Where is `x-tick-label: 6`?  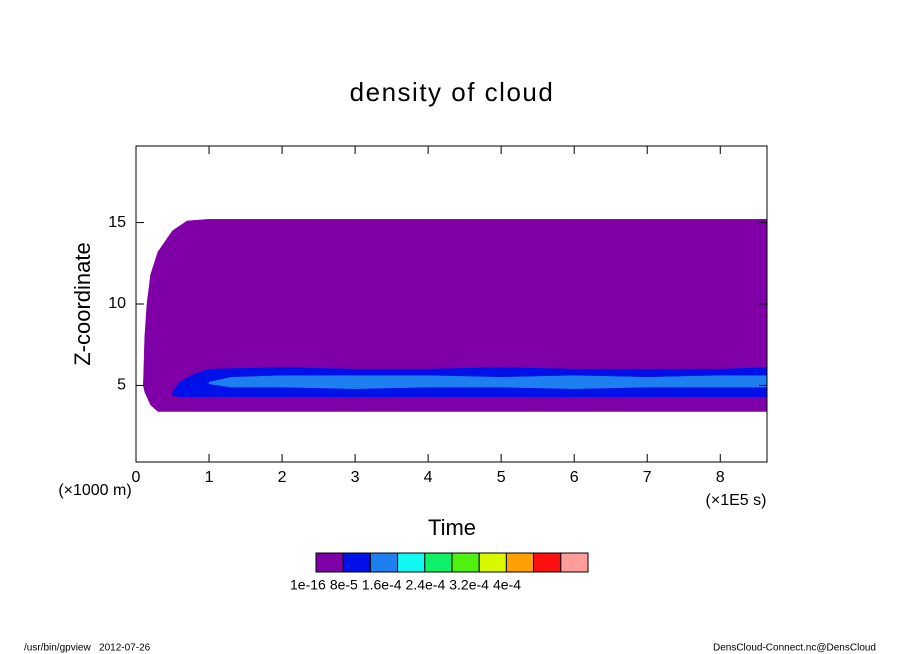
x-tick-label: 6 is located at coordinates (574, 477).